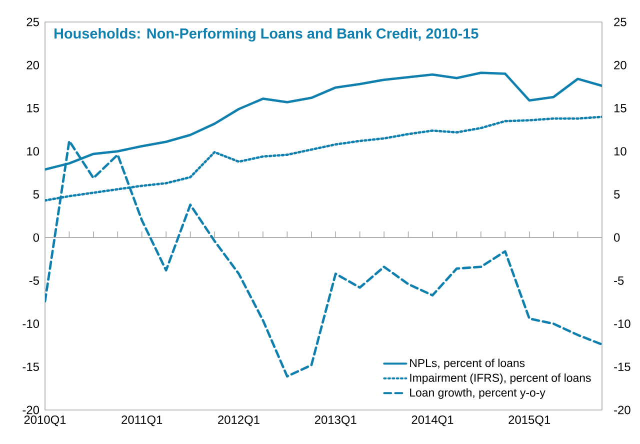  I want to click on legend-label: Loan growth, percent y-o-y, so click(478, 393).